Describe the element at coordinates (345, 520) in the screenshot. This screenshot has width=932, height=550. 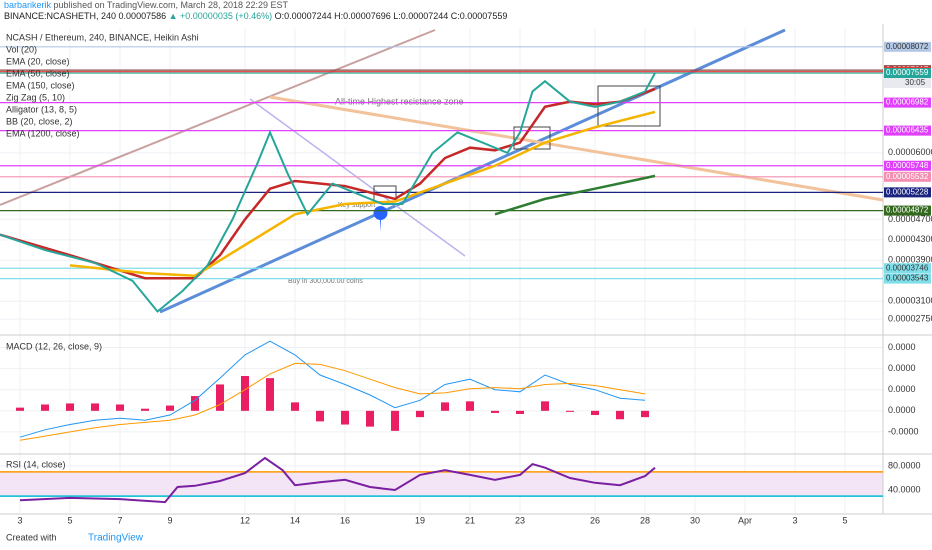
I see `x-tick-label: 16` at that location.